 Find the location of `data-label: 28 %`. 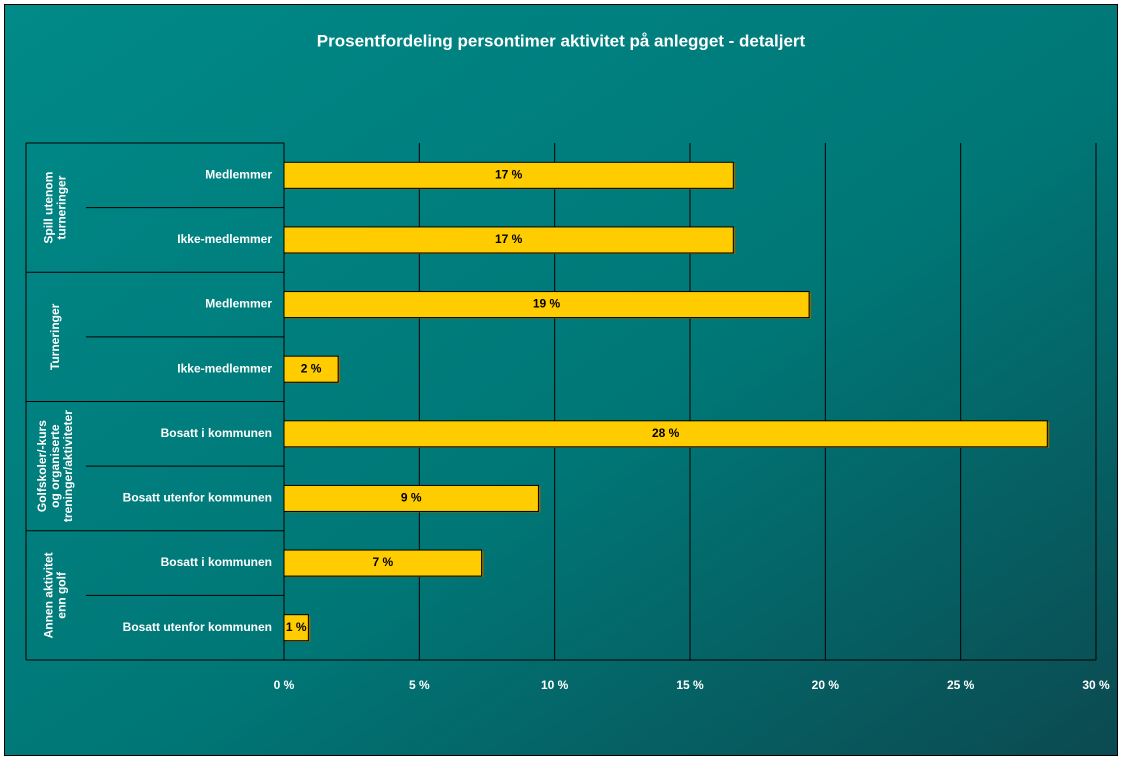

data-label: 28 % is located at coordinates (666, 433).